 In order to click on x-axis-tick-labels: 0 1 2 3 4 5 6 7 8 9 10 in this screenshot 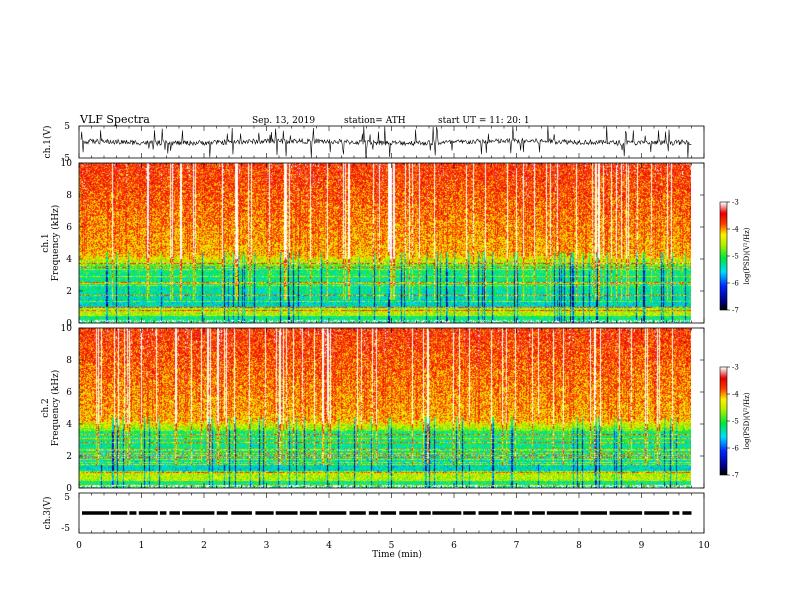, I will do `click(393, 546)`.